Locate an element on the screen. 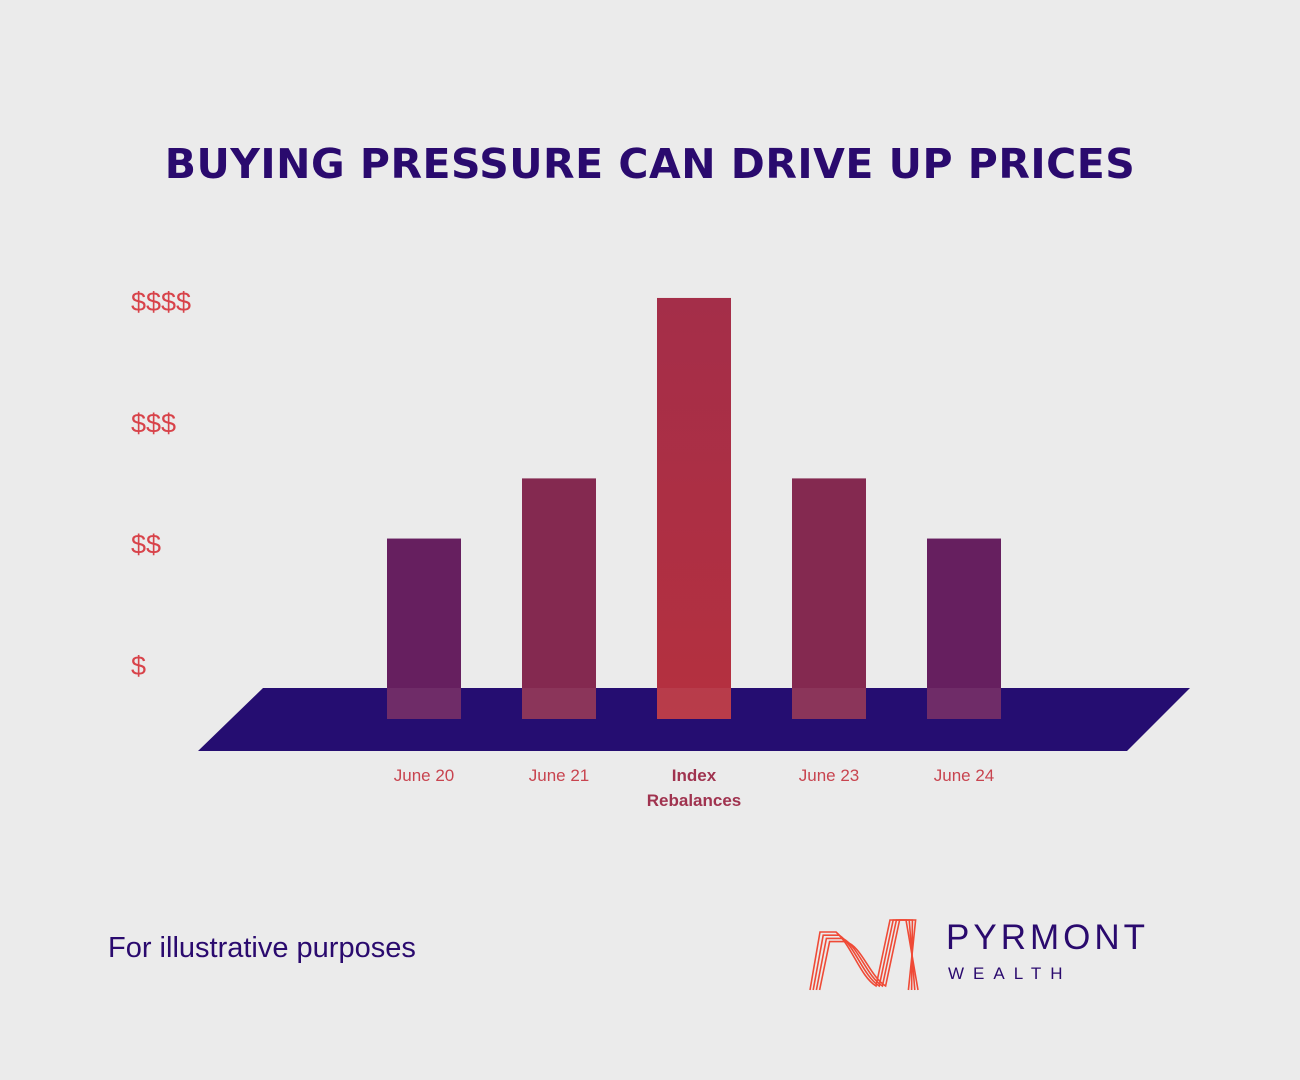 The height and width of the screenshot is (1080, 1300). x-tick-label: June 21 is located at coordinates (559, 775).